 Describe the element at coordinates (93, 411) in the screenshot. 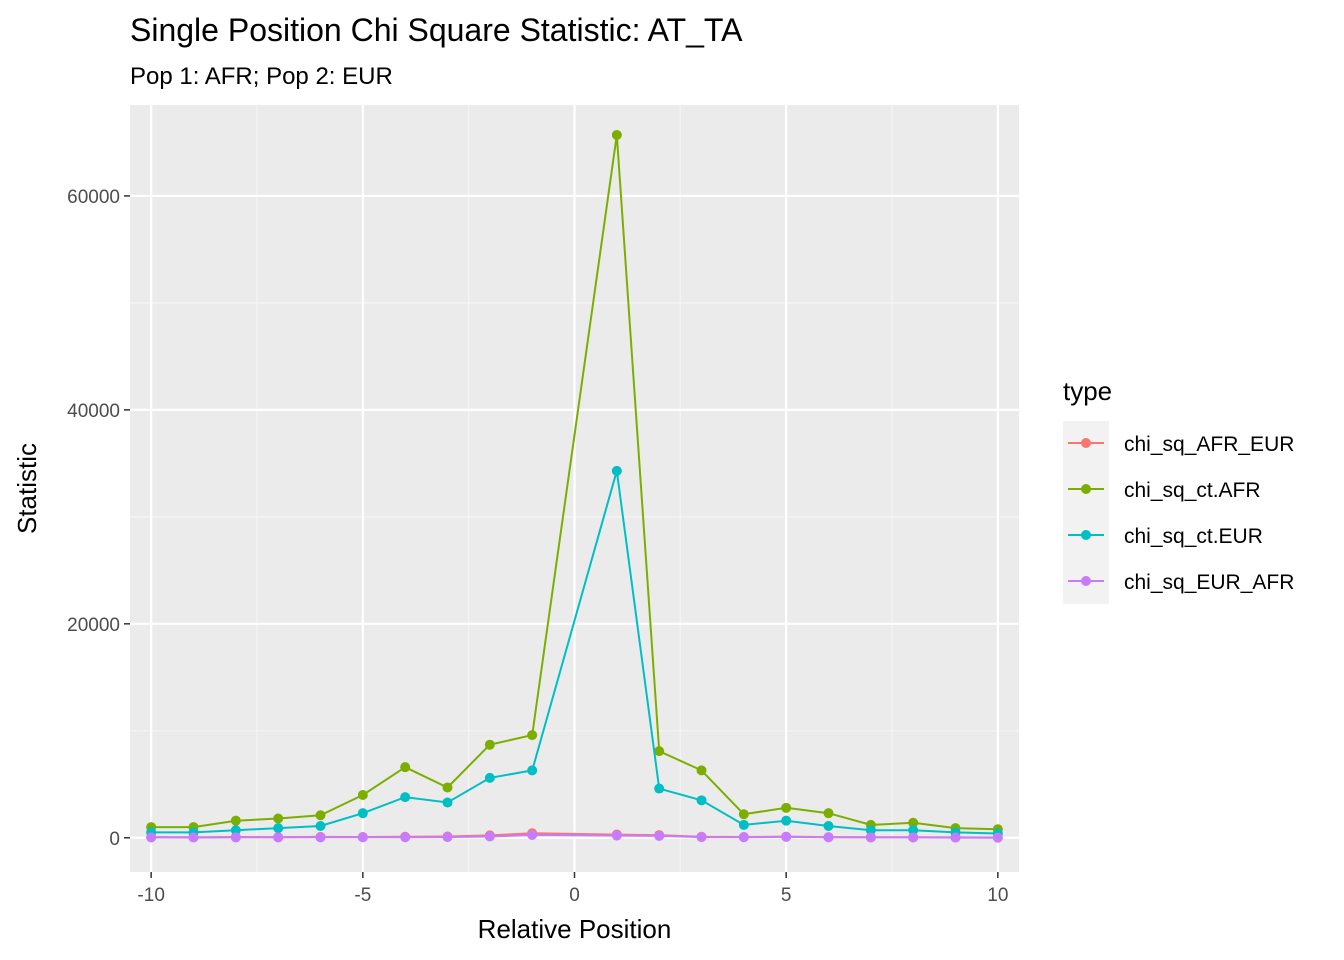

I see `y-tick-label: 40000` at that location.